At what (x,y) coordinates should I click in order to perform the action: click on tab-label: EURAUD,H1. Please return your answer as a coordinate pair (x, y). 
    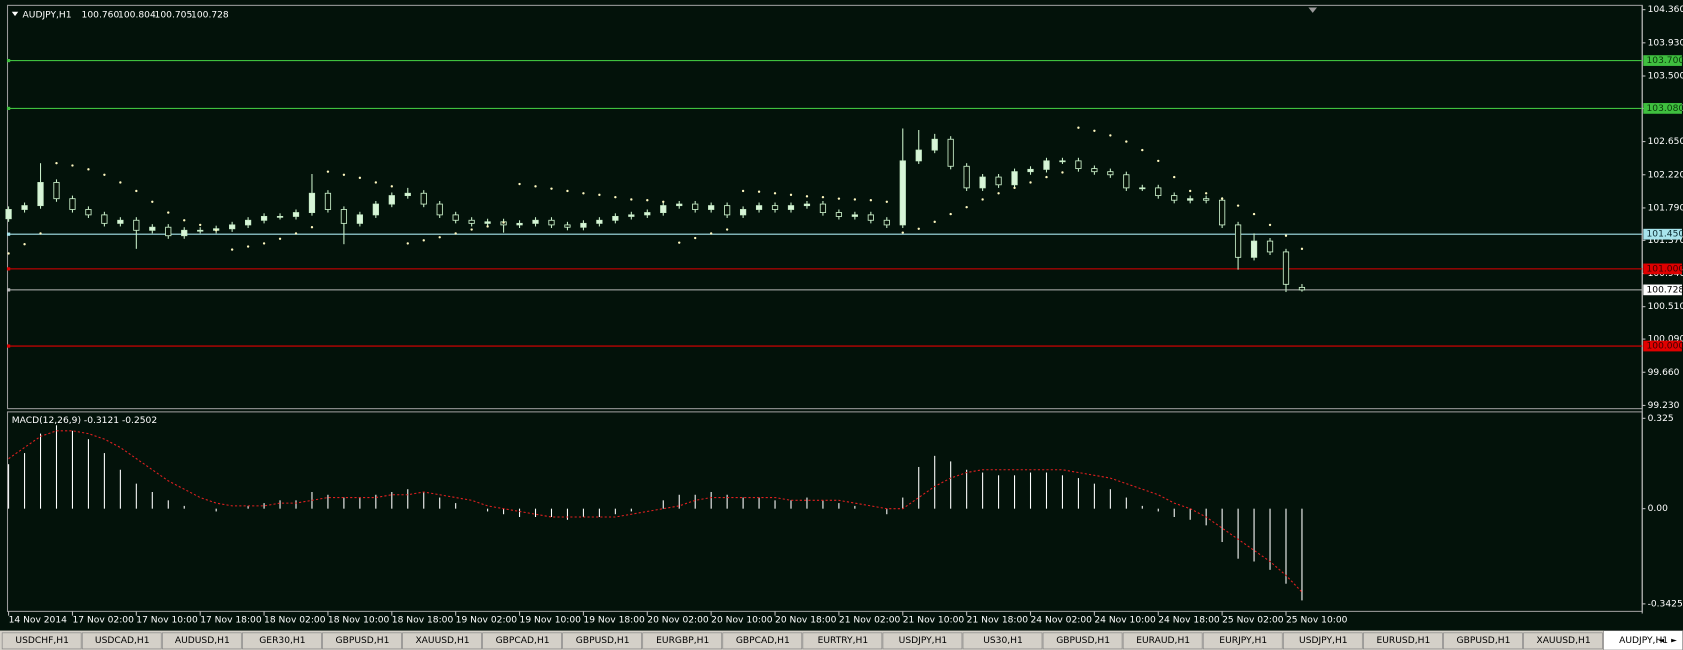
    Looking at the image, I should click on (1163, 641).